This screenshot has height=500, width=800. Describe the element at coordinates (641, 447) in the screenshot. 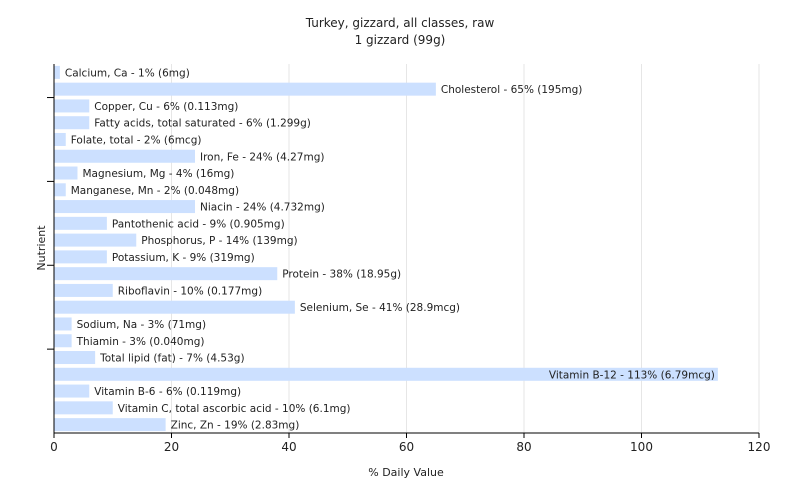

I see `x-tick-label: 100` at that location.